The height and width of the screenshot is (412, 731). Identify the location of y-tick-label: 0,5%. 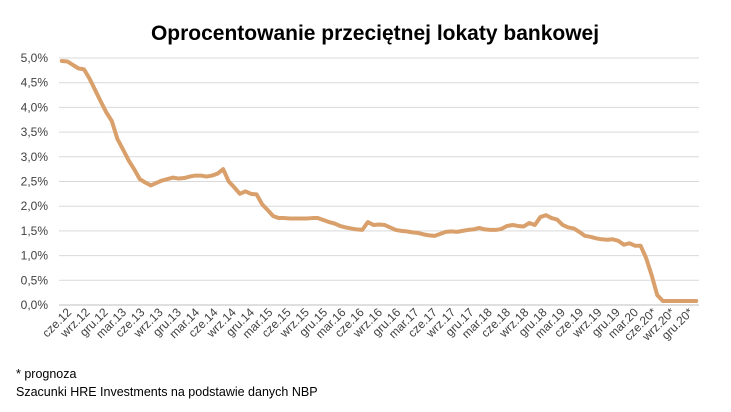
(35, 280).